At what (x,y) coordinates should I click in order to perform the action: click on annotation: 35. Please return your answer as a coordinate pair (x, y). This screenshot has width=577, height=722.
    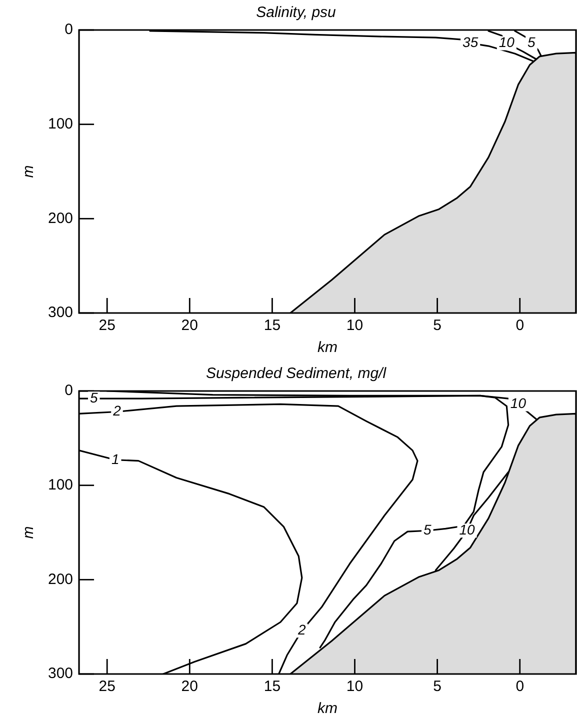
    Looking at the image, I should click on (470, 42).